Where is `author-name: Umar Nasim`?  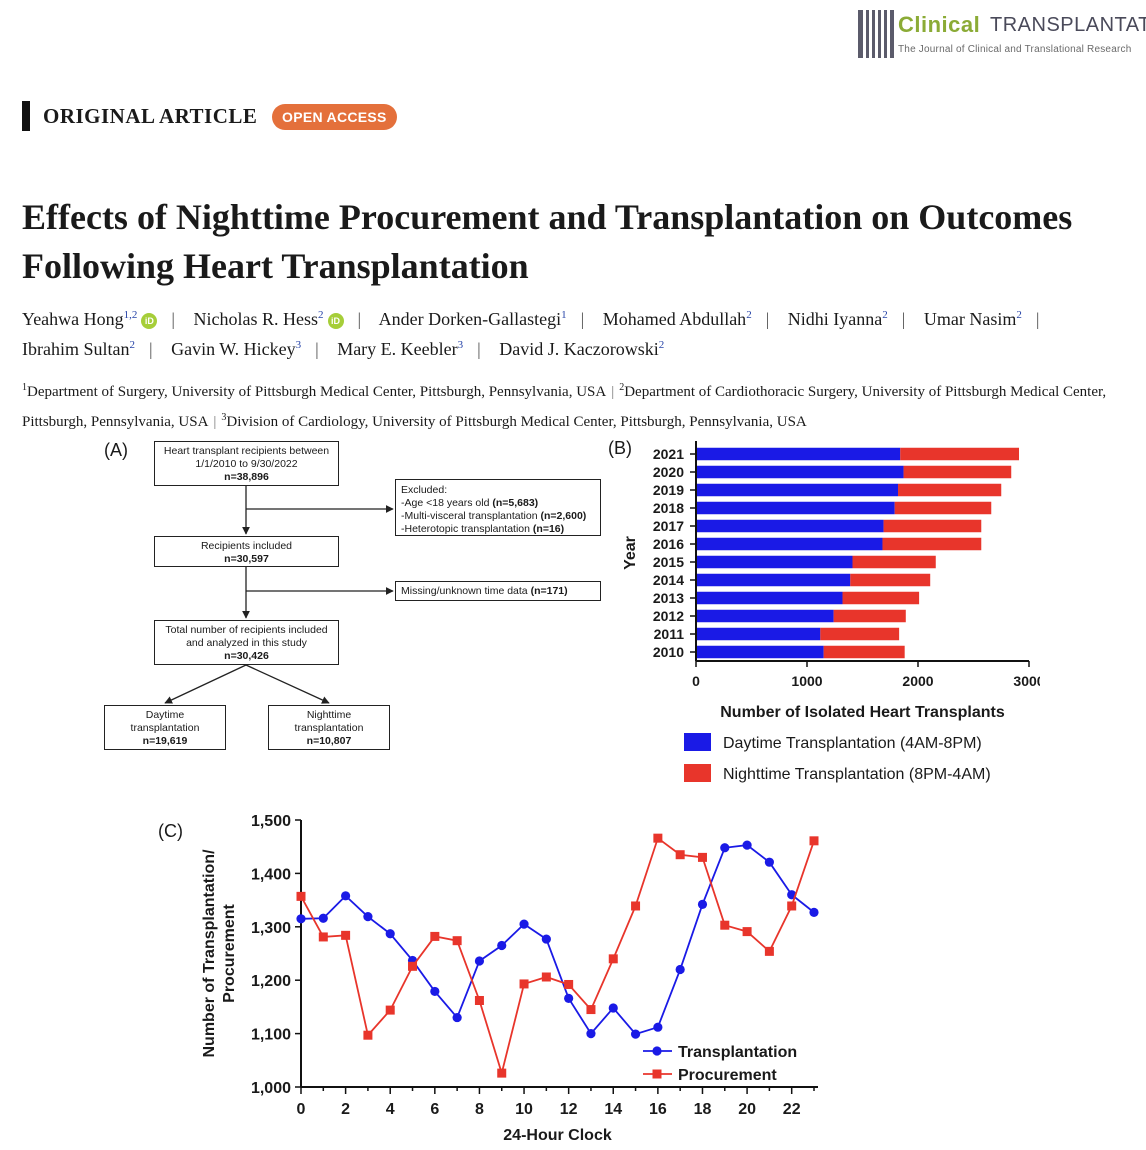 author-name: Umar Nasim is located at coordinates (970, 319).